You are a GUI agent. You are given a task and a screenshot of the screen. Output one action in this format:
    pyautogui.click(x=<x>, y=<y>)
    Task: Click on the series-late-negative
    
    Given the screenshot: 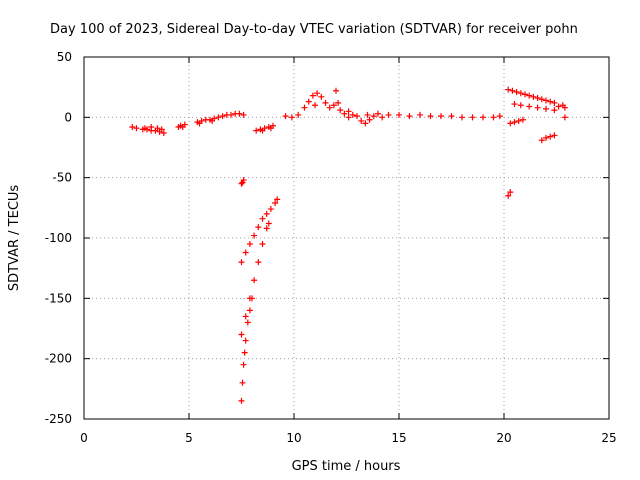 What is the action you would take?
    pyautogui.click(x=548, y=138)
    